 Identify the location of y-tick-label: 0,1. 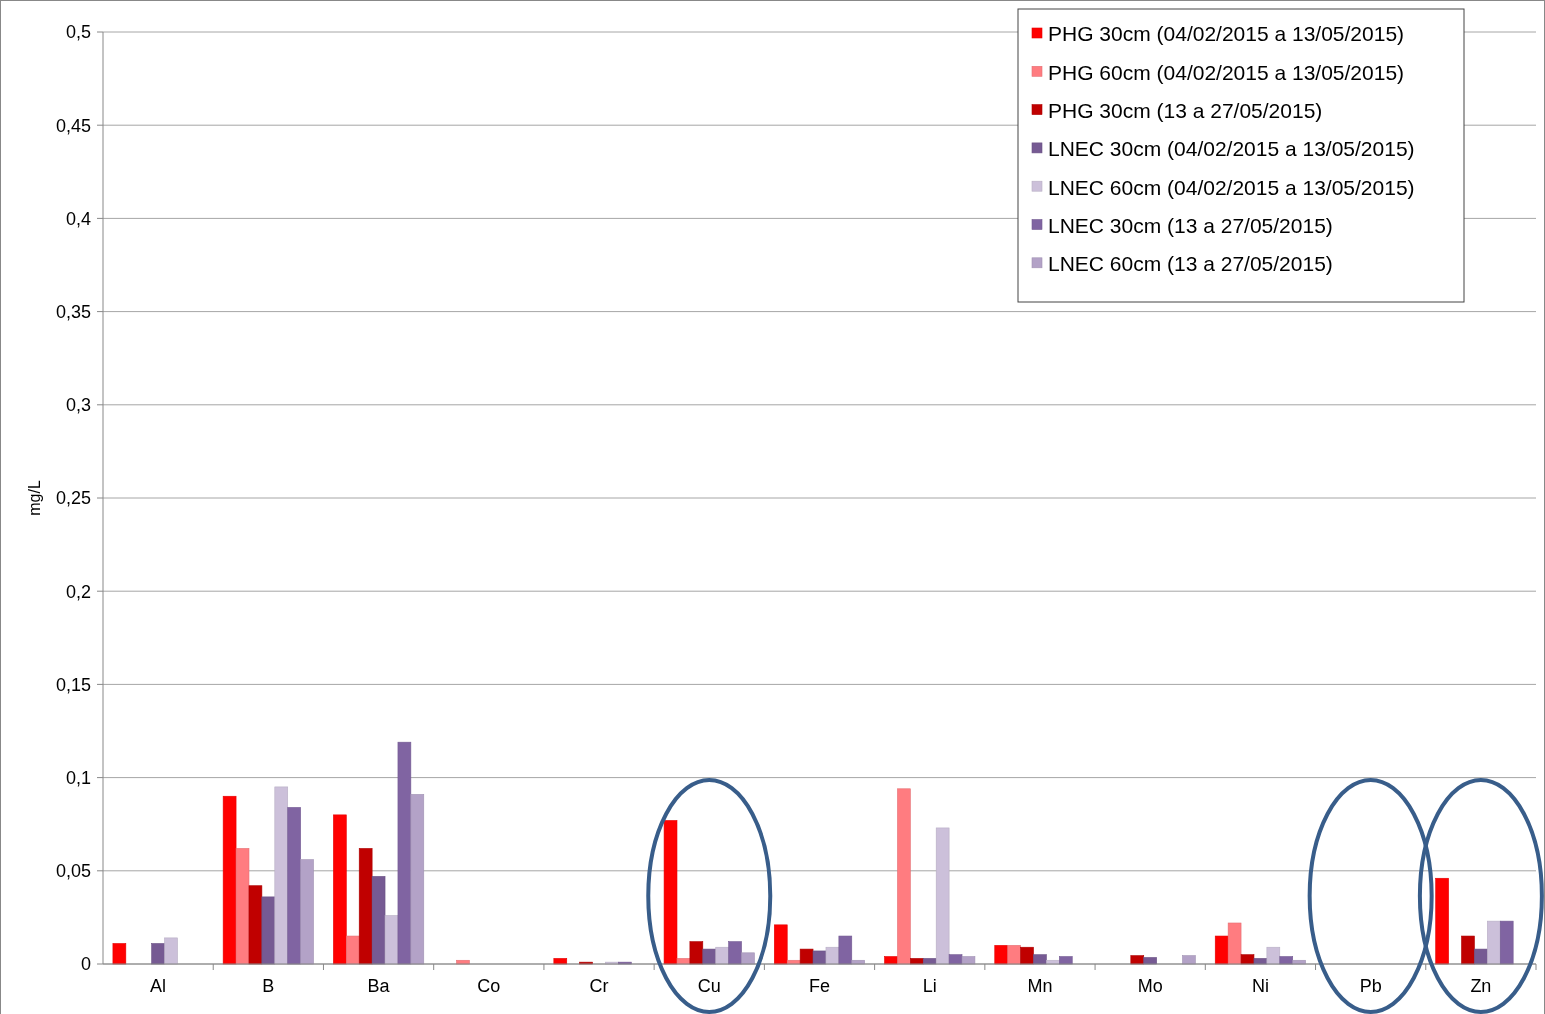
(78, 777).